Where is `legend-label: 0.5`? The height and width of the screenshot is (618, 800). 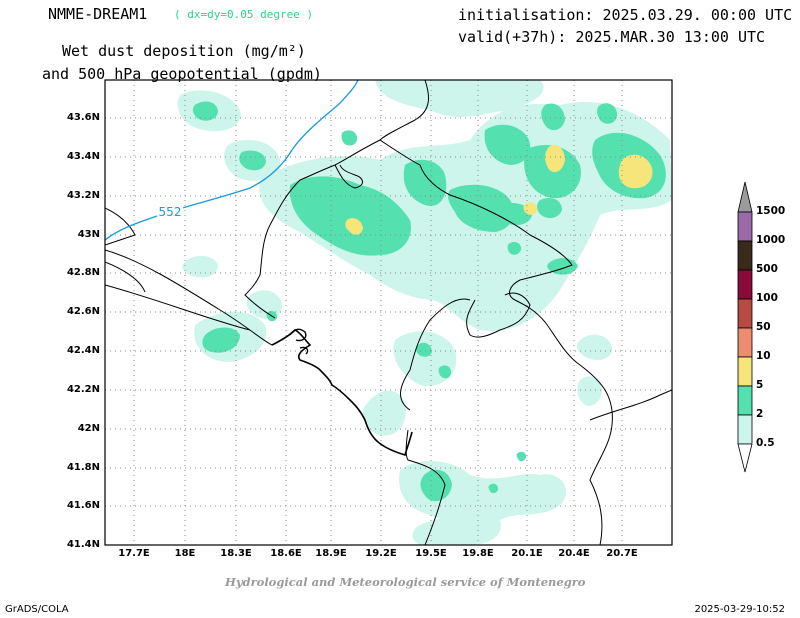
legend-label: 0.5 is located at coordinates (765, 443).